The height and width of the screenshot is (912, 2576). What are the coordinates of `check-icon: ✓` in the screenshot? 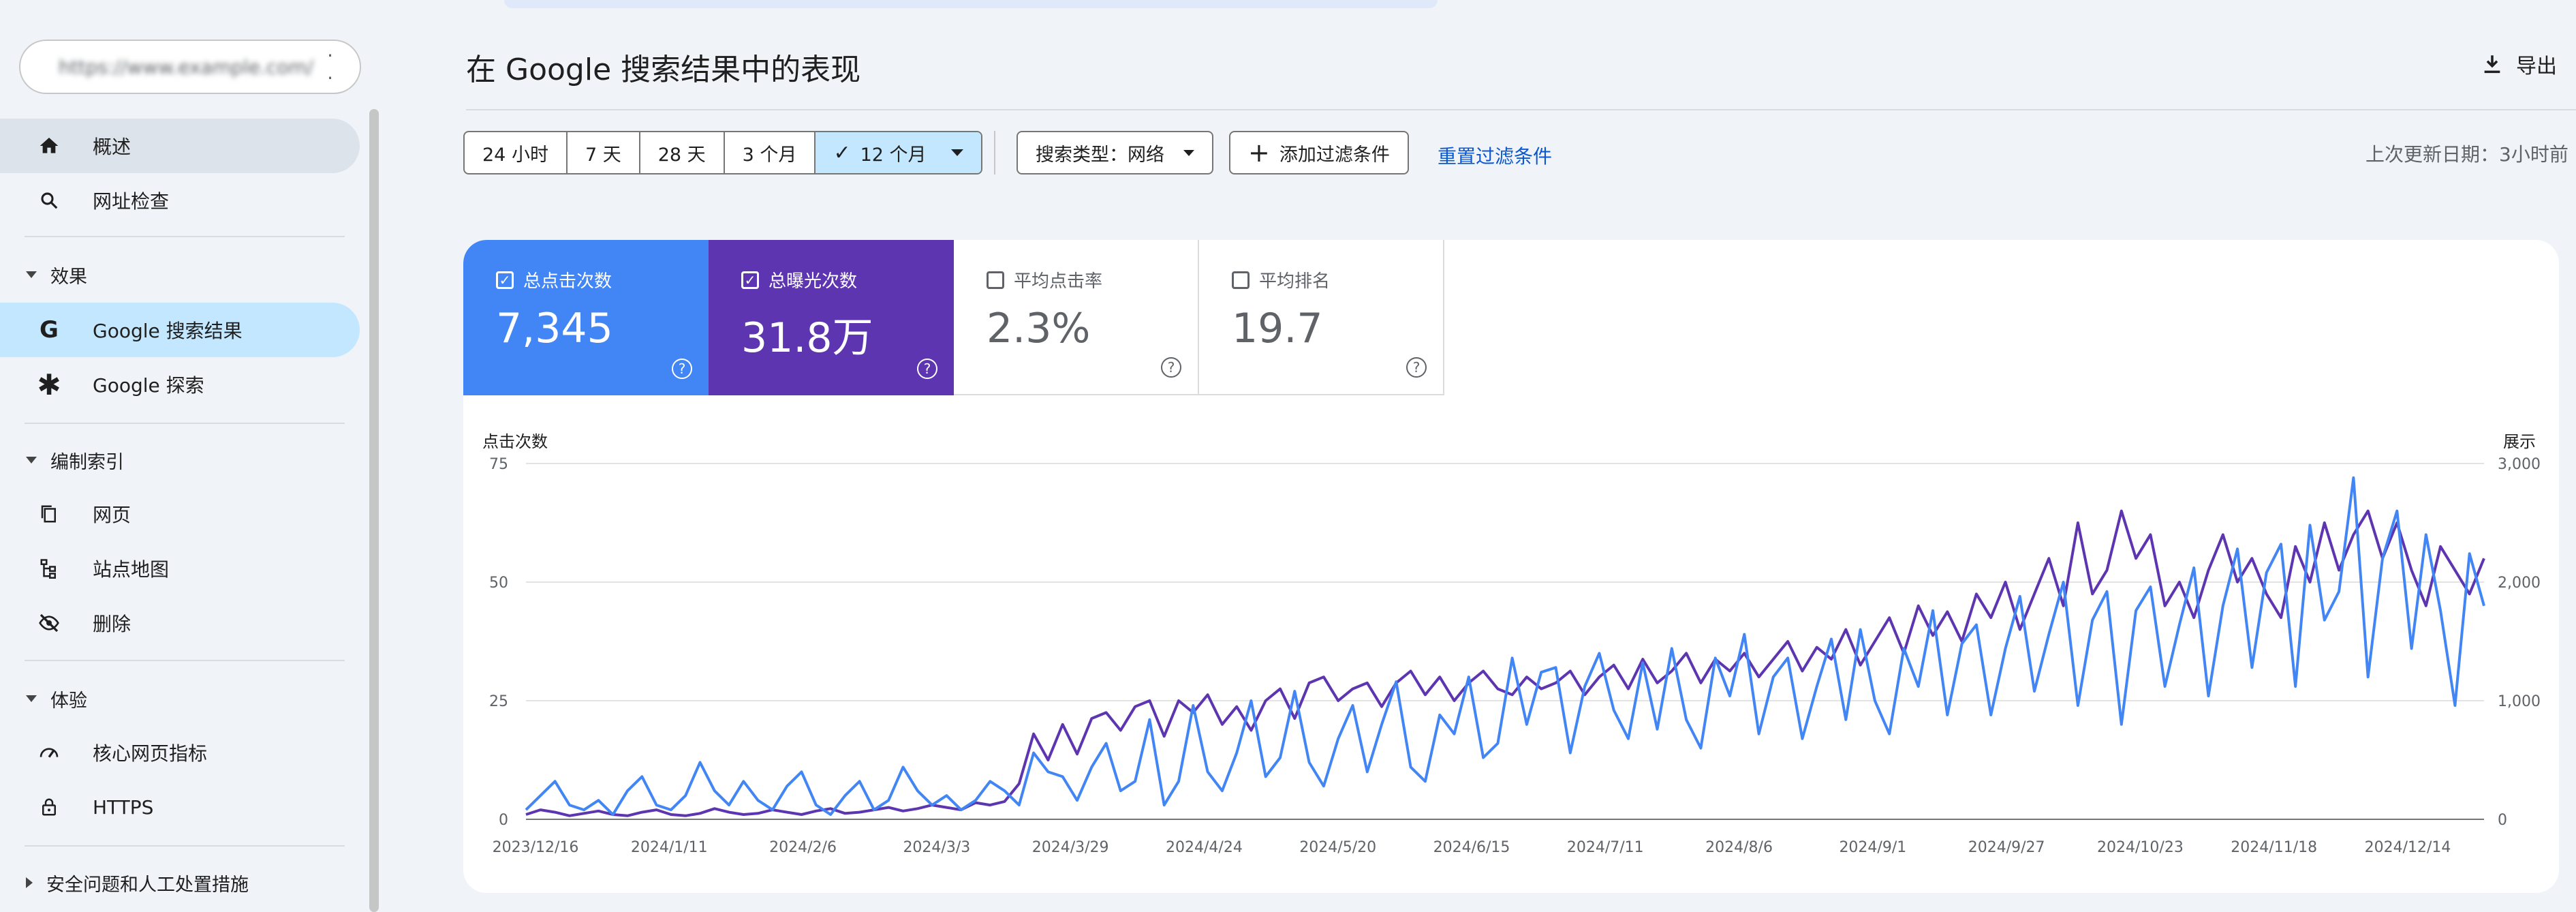 It's located at (842, 152).